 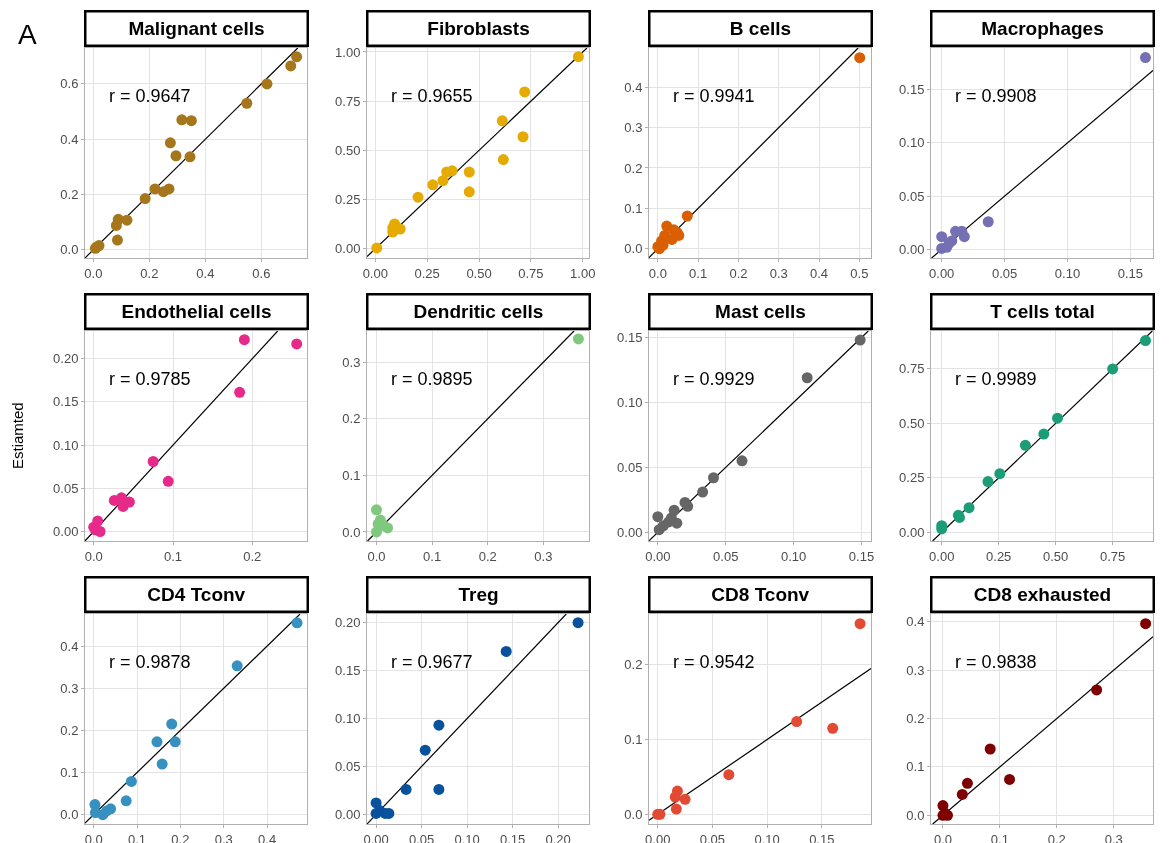 What do you see at coordinates (17, 435) in the screenshot?
I see `y-axis-title: Estiamted` at bounding box center [17, 435].